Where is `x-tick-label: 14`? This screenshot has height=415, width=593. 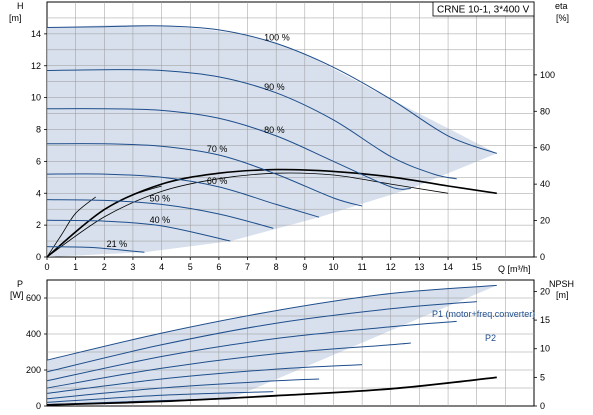 x-tick-label: 14 is located at coordinates (448, 267).